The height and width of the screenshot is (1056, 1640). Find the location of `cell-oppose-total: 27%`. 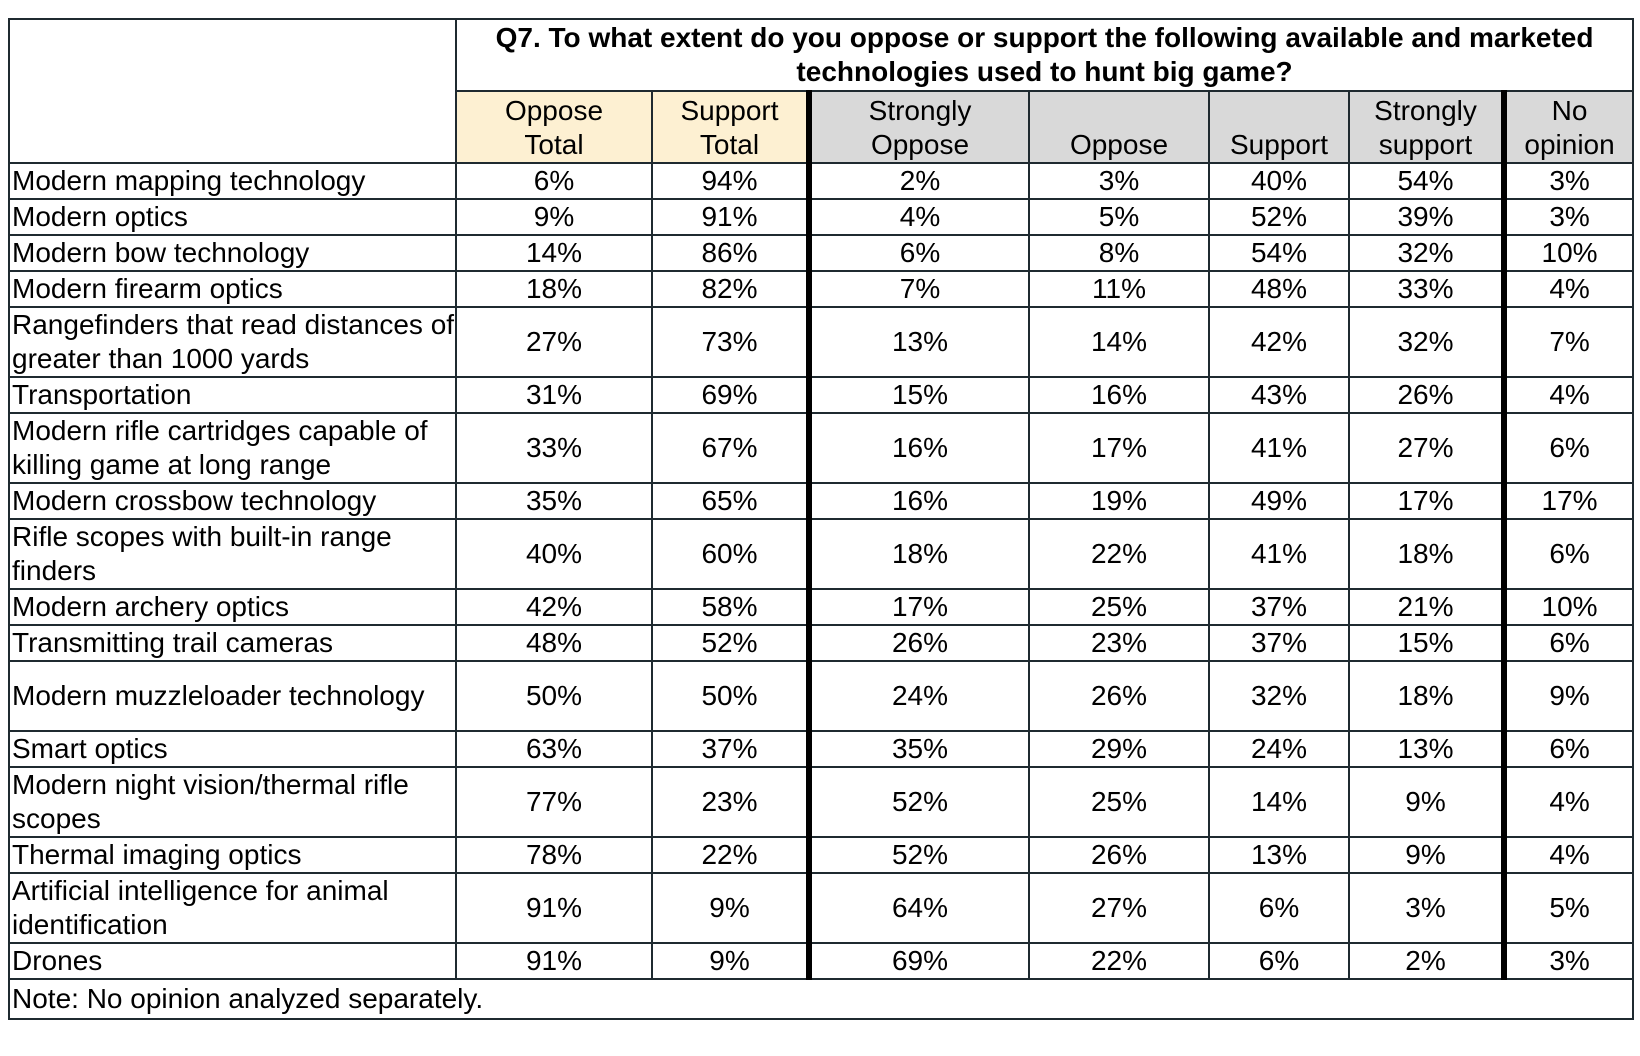

cell-oppose-total: 27% is located at coordinates (554, 342).